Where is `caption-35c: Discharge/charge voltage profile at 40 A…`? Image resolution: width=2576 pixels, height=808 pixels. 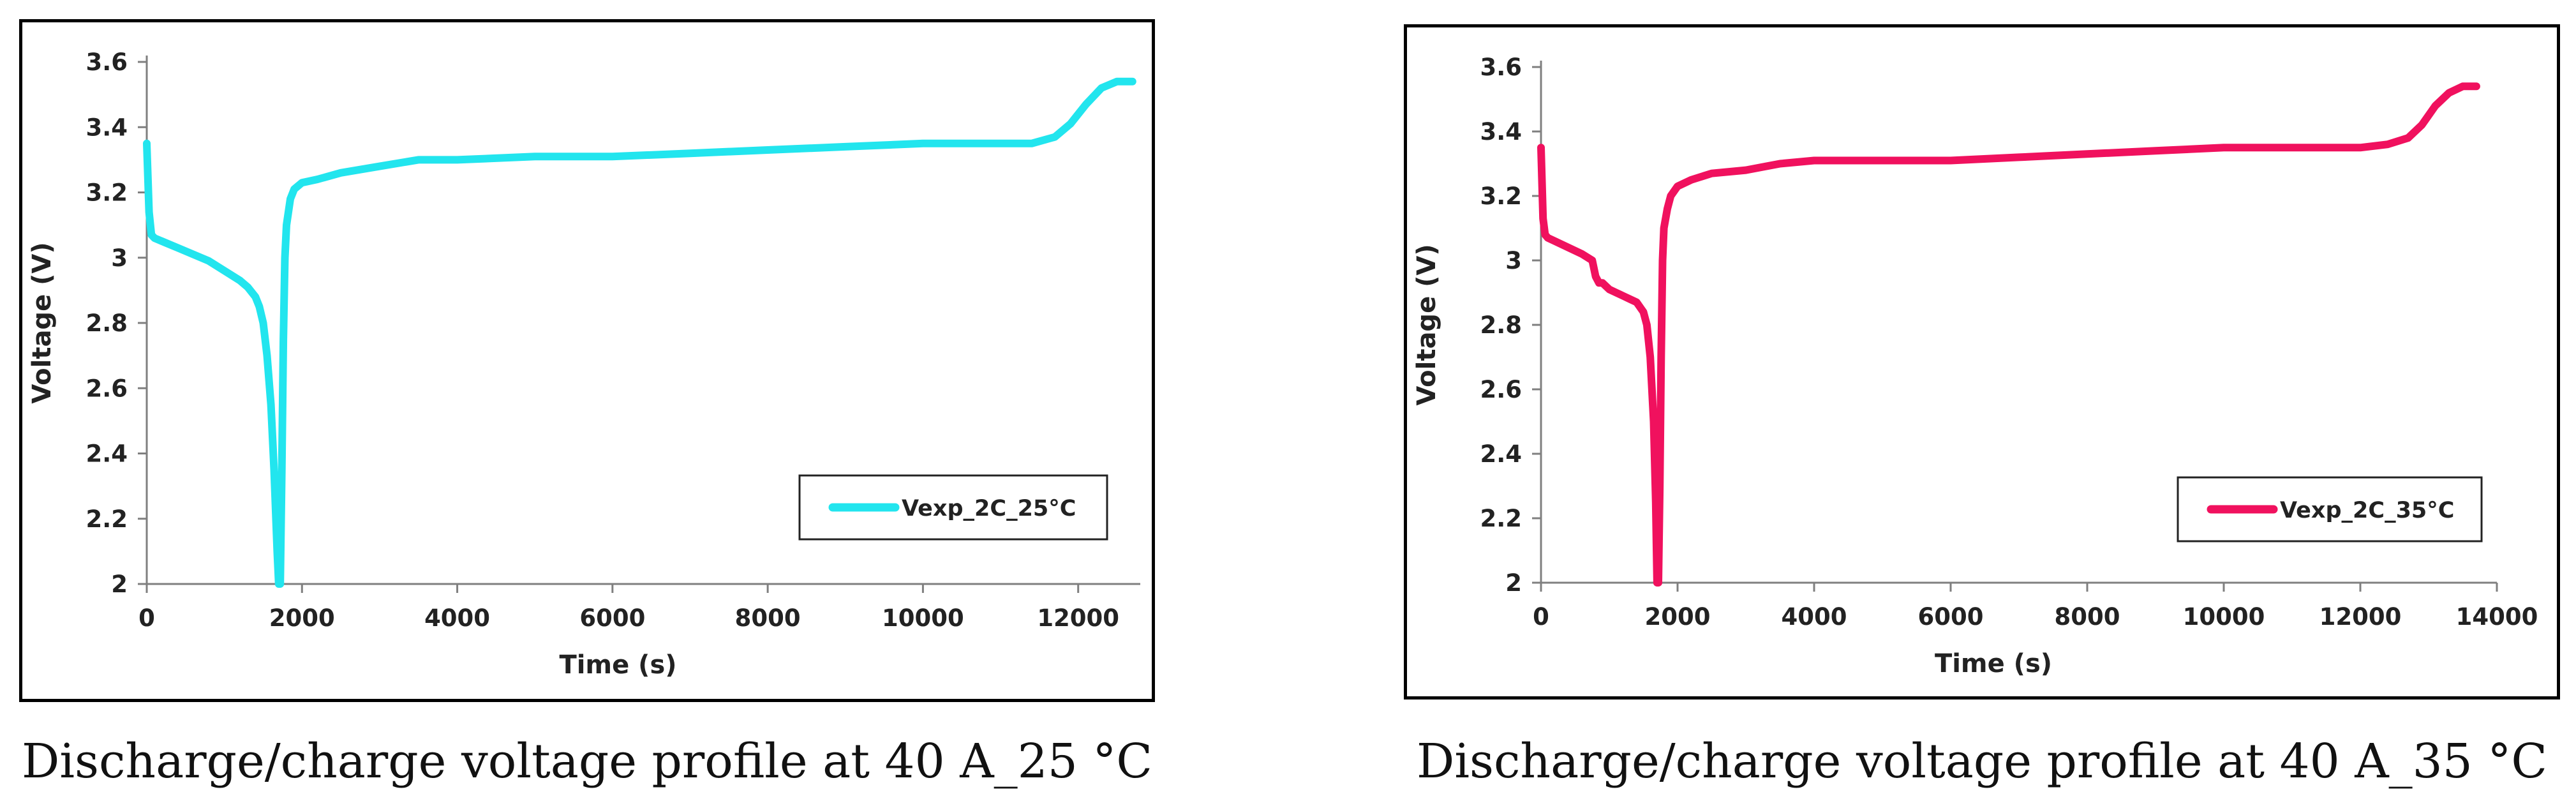 caption-35c: Discharge/charge voltage profile at 40 A… is located at coordinates (1982, 762).